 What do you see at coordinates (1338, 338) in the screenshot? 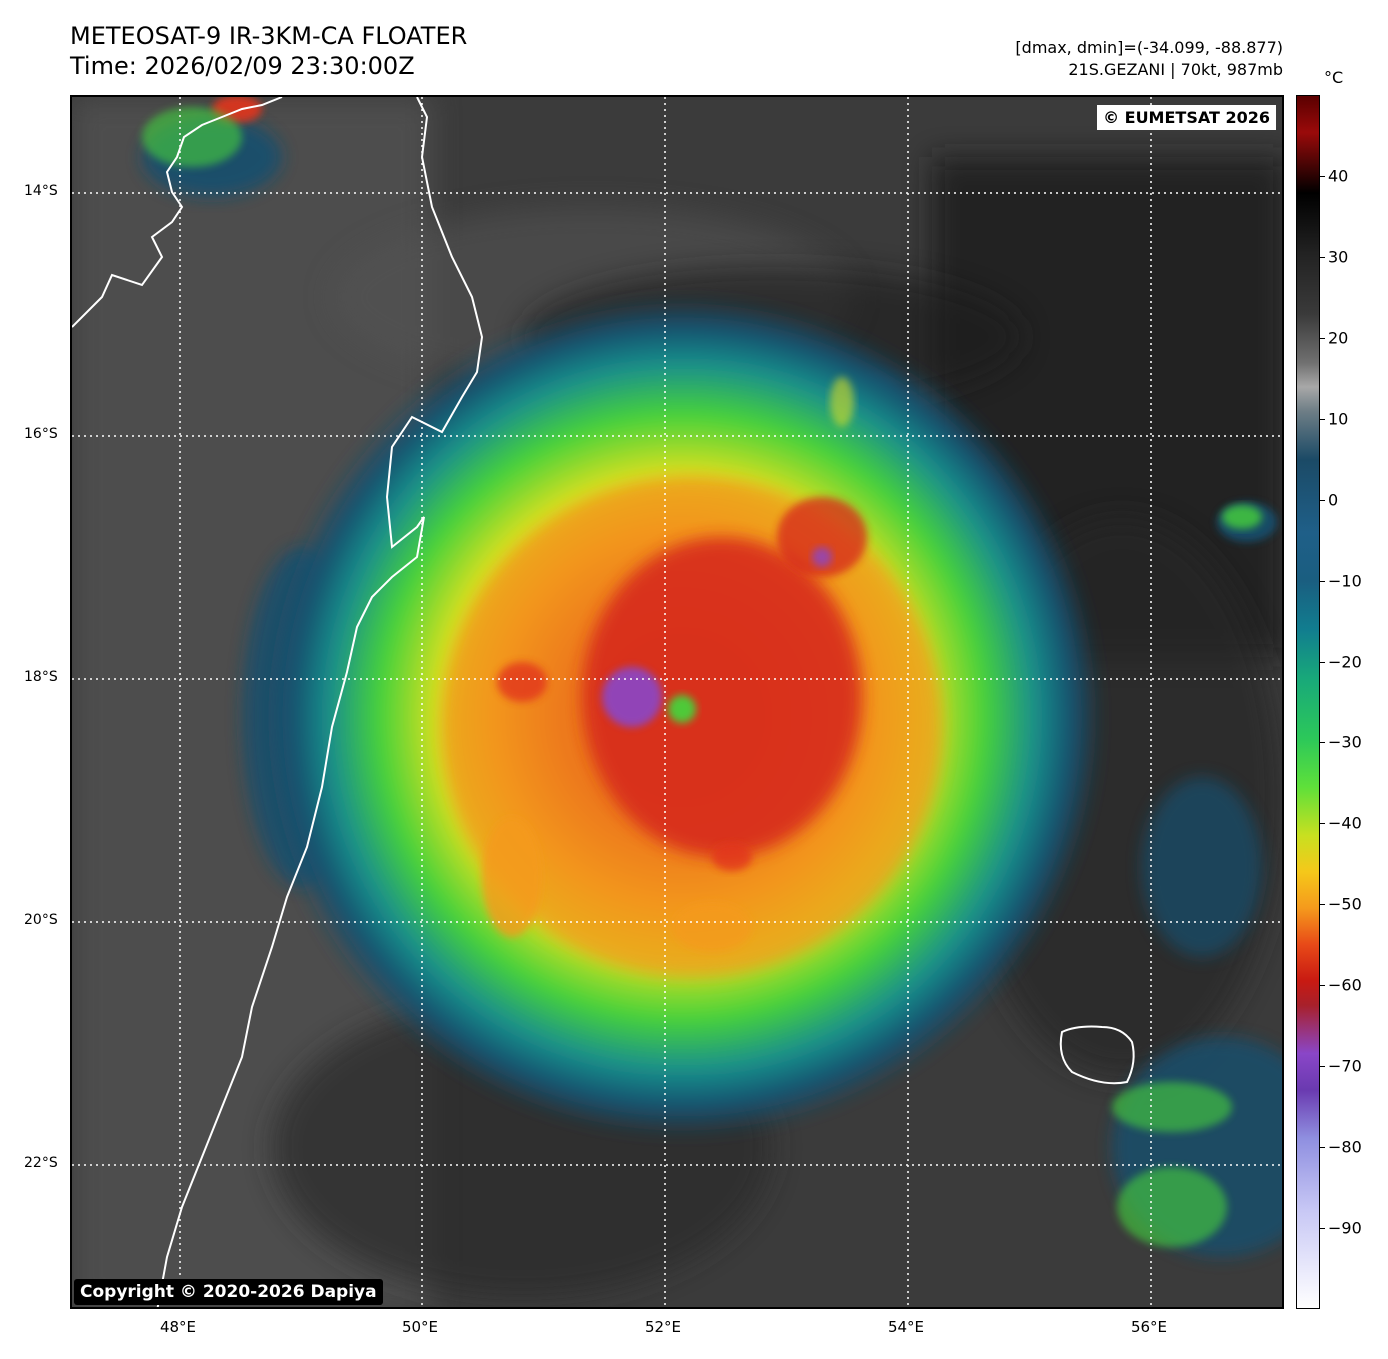
I see `colorbar-tick-label: 20` at bounding box center [1338, 338].